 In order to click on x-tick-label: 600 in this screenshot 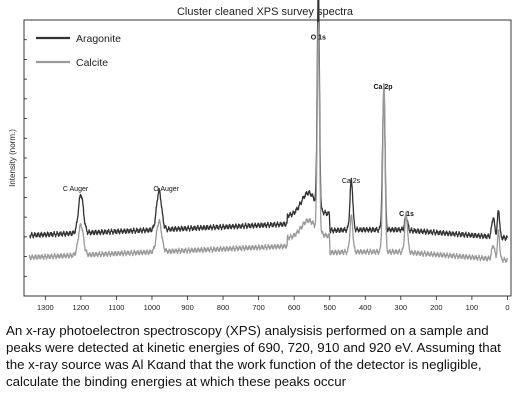, I will do `click(294, 307)`.